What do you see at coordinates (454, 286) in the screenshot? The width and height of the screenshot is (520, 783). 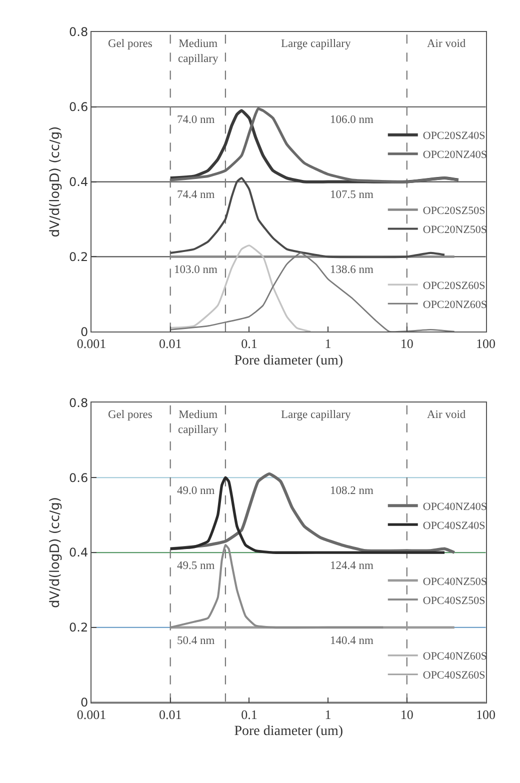 I see `legend-label: OPC20SZ60S` at bounding box center [454, 286].